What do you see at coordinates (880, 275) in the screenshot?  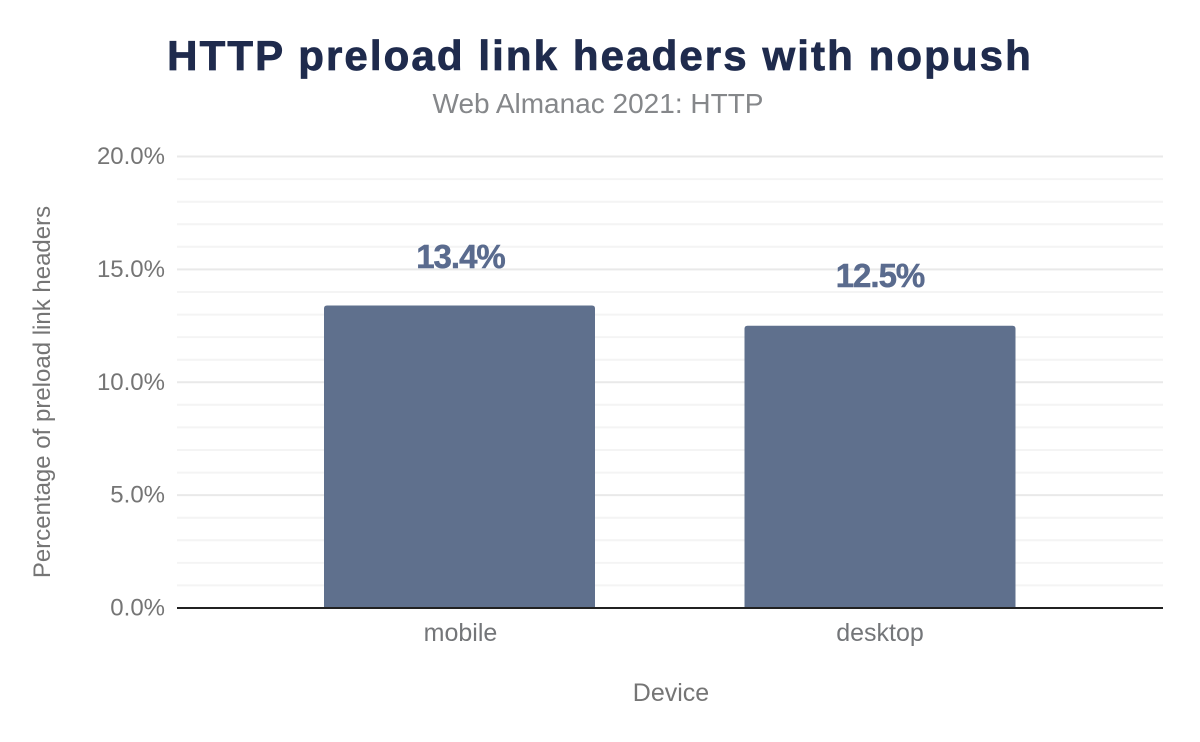 I see `svg-text: 12.5%` at bounding box center [880, 275].